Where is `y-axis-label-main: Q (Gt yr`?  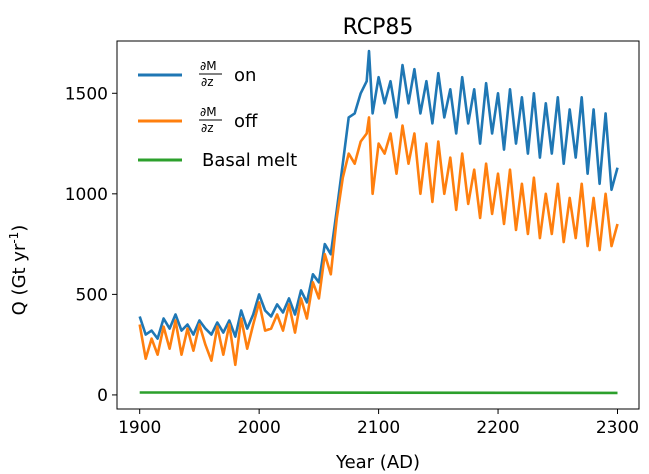 y-axis-label-main: Q (Gt yr is located at coordinates (19, 279).